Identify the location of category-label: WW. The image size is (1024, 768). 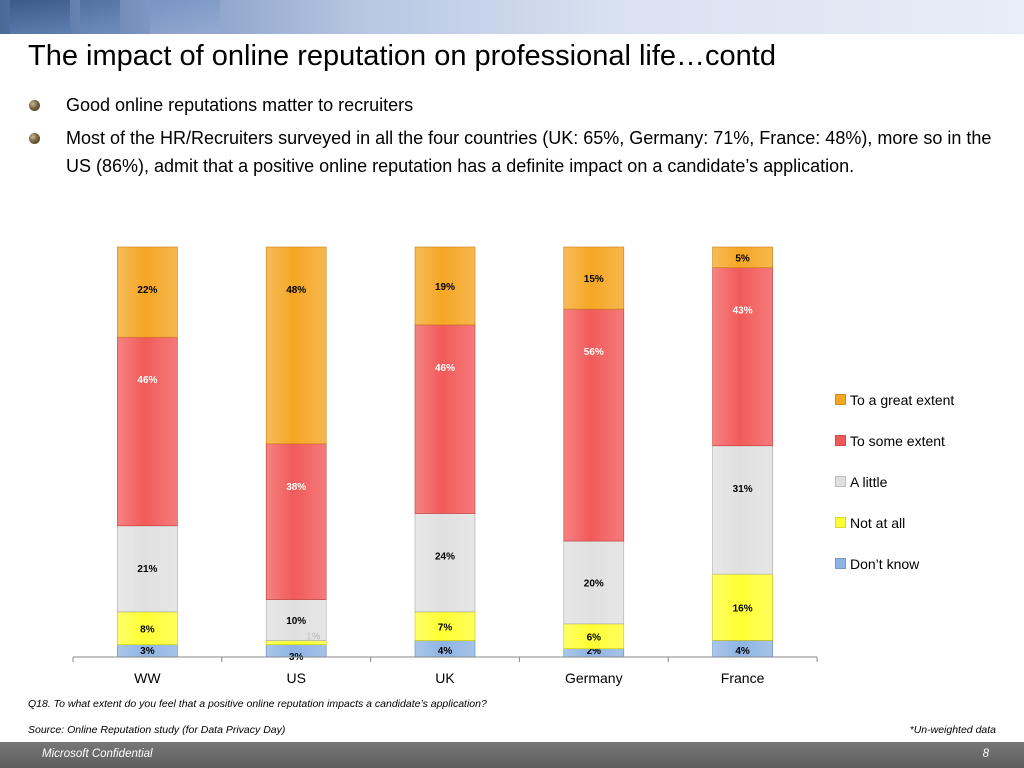
(147, 678).